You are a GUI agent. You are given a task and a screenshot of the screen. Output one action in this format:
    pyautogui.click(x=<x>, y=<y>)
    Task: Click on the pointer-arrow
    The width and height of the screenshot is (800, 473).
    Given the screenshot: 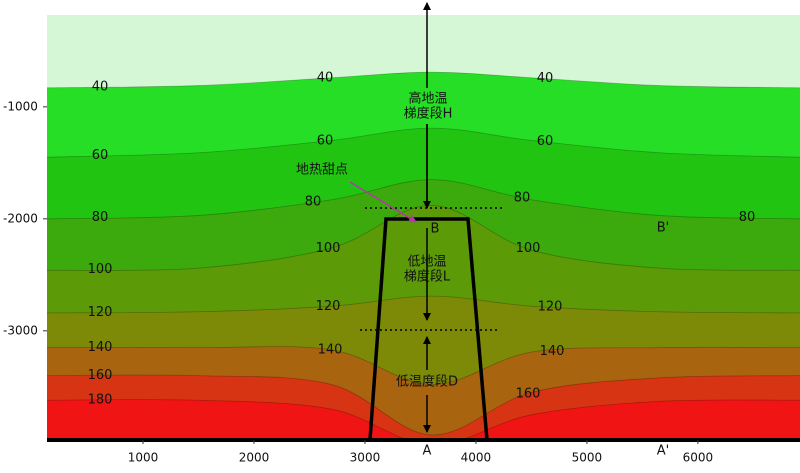 What is the action you would take?
    pyautogui.click(x=383, y=202)
    